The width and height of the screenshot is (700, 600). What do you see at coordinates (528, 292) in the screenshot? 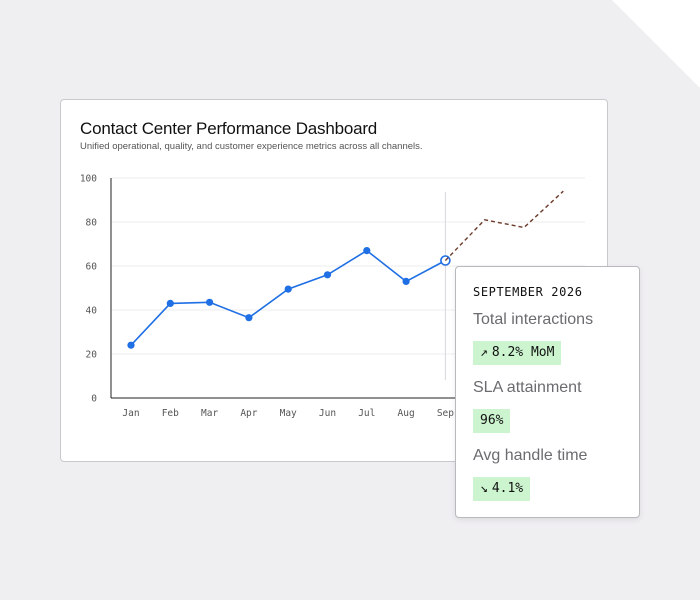
I see `tooltip-month: SEPTEMBER 2026` at bounding box center [528, 292].